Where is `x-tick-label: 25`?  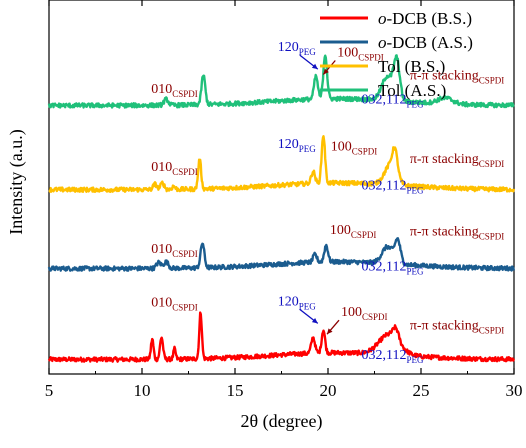 x-tick-label: 25 is located at coordinates (421, 390).